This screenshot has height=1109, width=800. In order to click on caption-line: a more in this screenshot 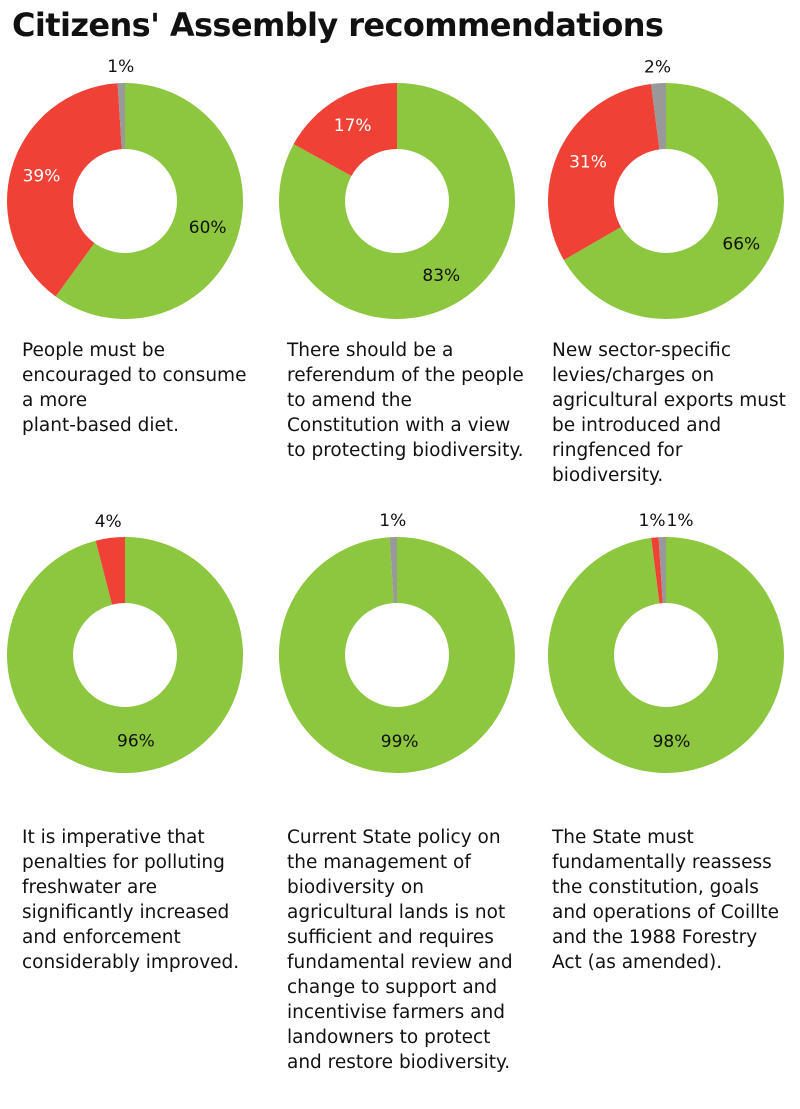, I will do `click(55, 400)`.